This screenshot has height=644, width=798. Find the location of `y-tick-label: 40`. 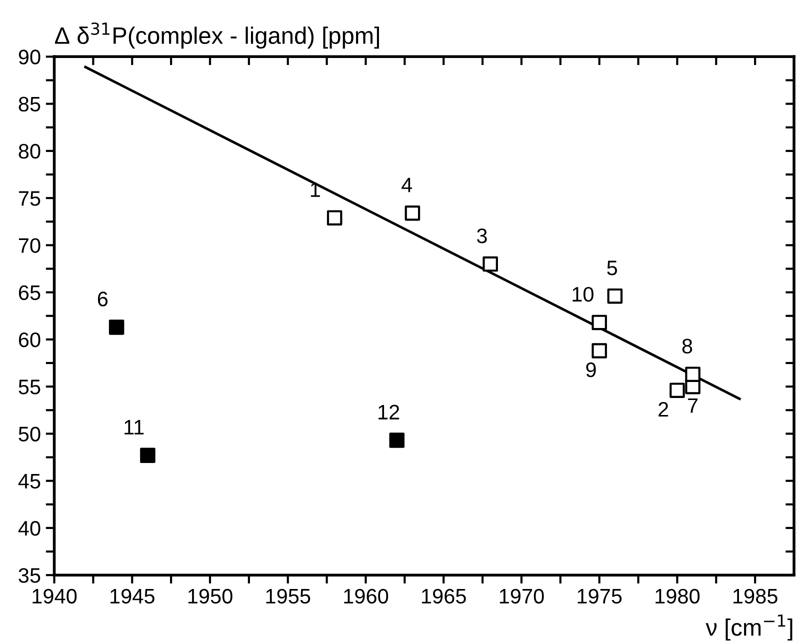

y-tick-label: 40 is located at coordinates (29, 528).